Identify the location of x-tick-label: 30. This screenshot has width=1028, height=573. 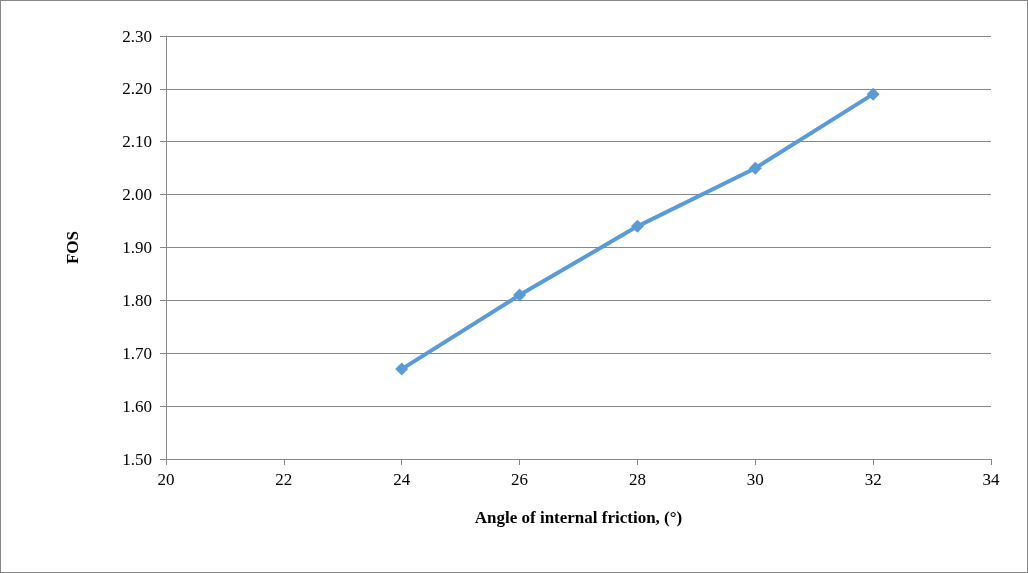
(755, 479).